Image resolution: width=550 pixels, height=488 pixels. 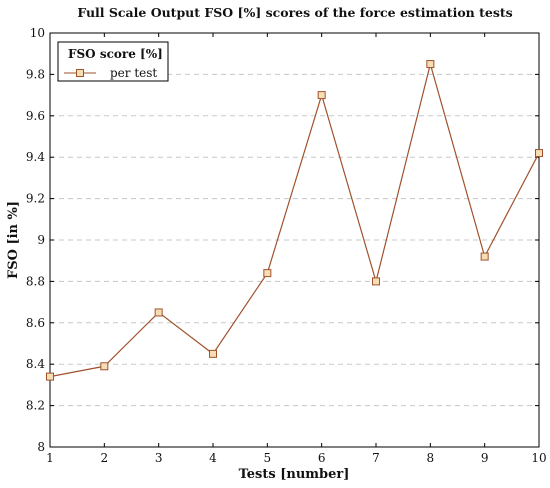 I want to click on y-tick-label-9.4: 9.4, so click(x=35, y=157).